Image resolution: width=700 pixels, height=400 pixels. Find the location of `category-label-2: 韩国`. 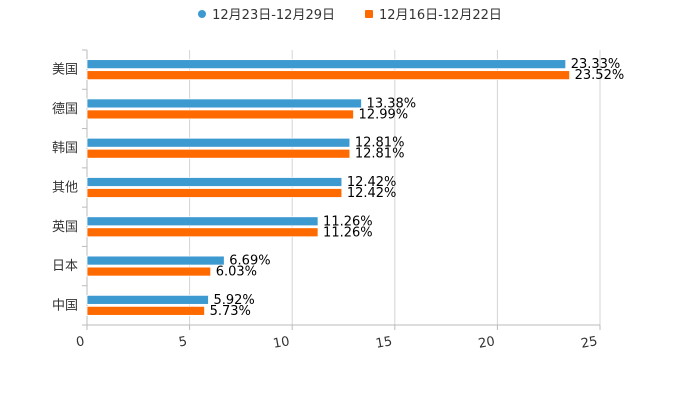

category-label-2: 韩国 is located at coordinates (65, 148).